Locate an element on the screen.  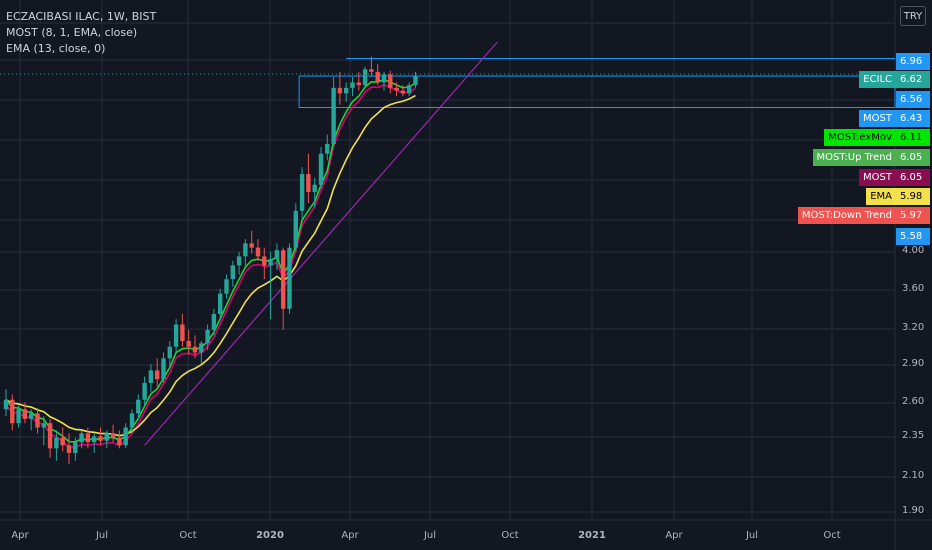
range-rectangle is located at coordinates (597, 91).